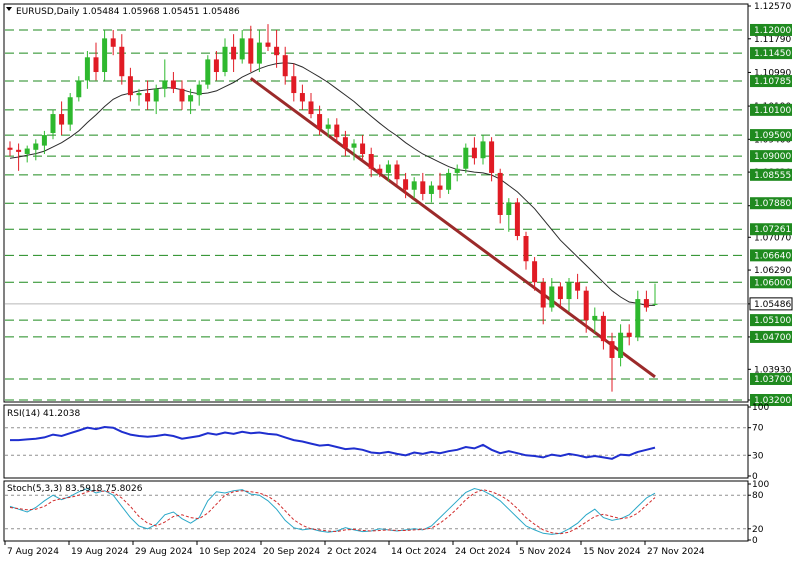  What do you see at coordinates (676, 552) in the screenshot?
I see `x-tick-label: 27 Nov 2024` at bounding box center [676, 552].